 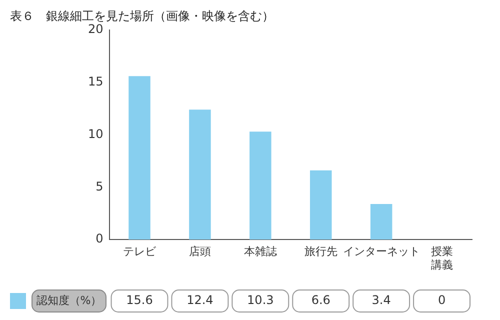 What do you see at coordinates (100, 239) in the screenshot?
I see `y-tick-label: 0` at bounding box center [100, 239].